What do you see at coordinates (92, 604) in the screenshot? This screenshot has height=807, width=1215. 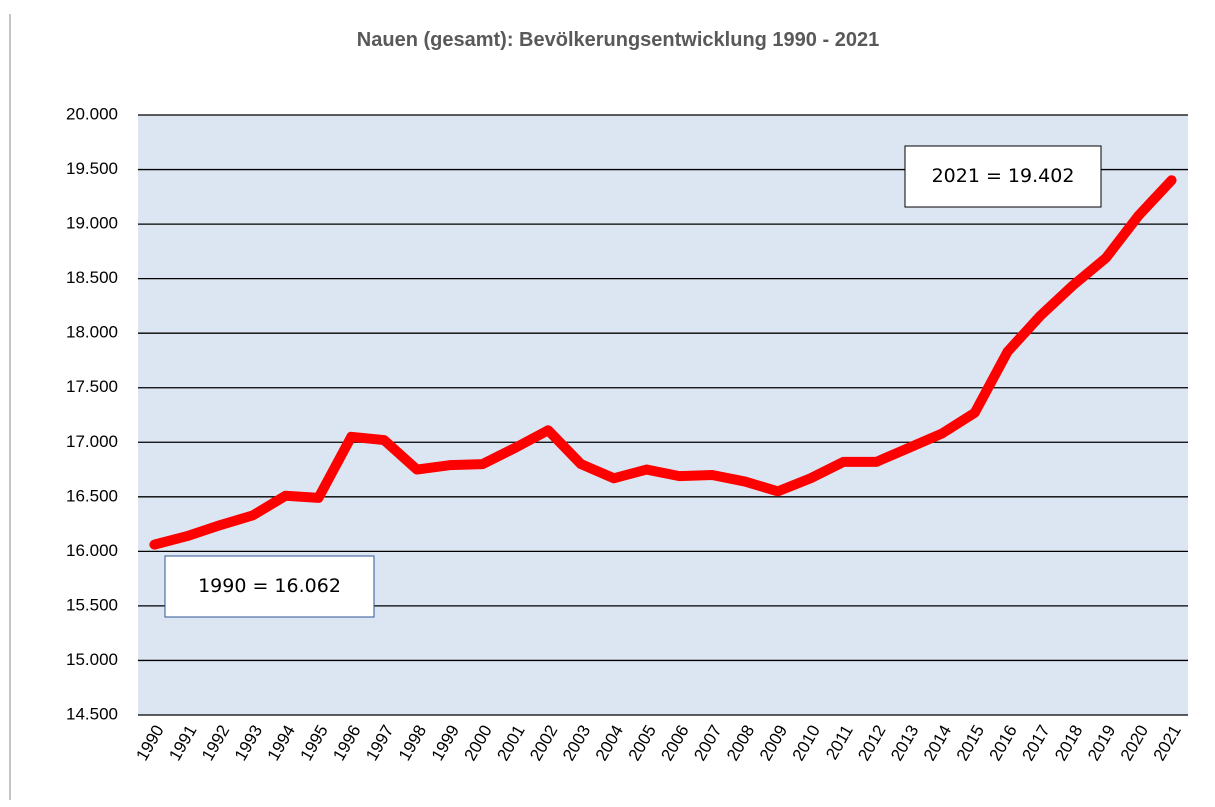 I see `y-tick-label: 15.500` at bounding box center [92, 604].